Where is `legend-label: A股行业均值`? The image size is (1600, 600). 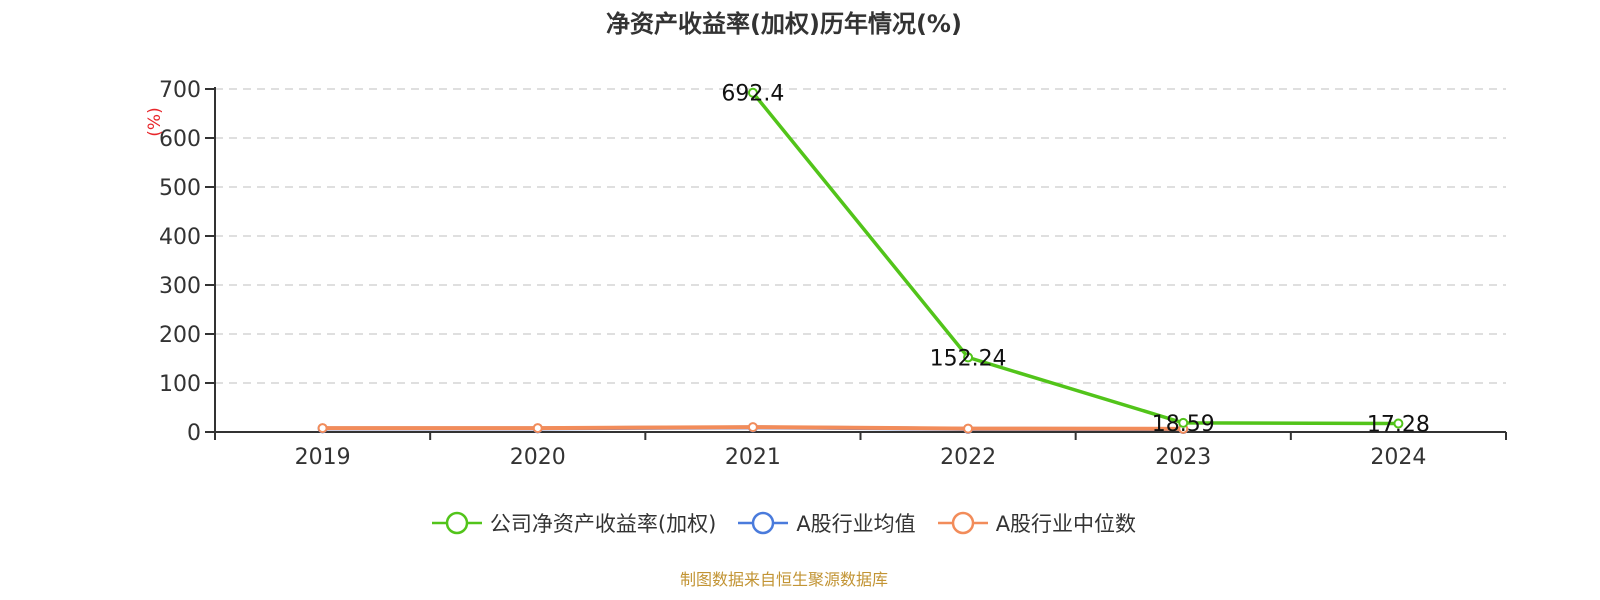 legend-label: A股行业均值 is located at coordinates (856, 524).